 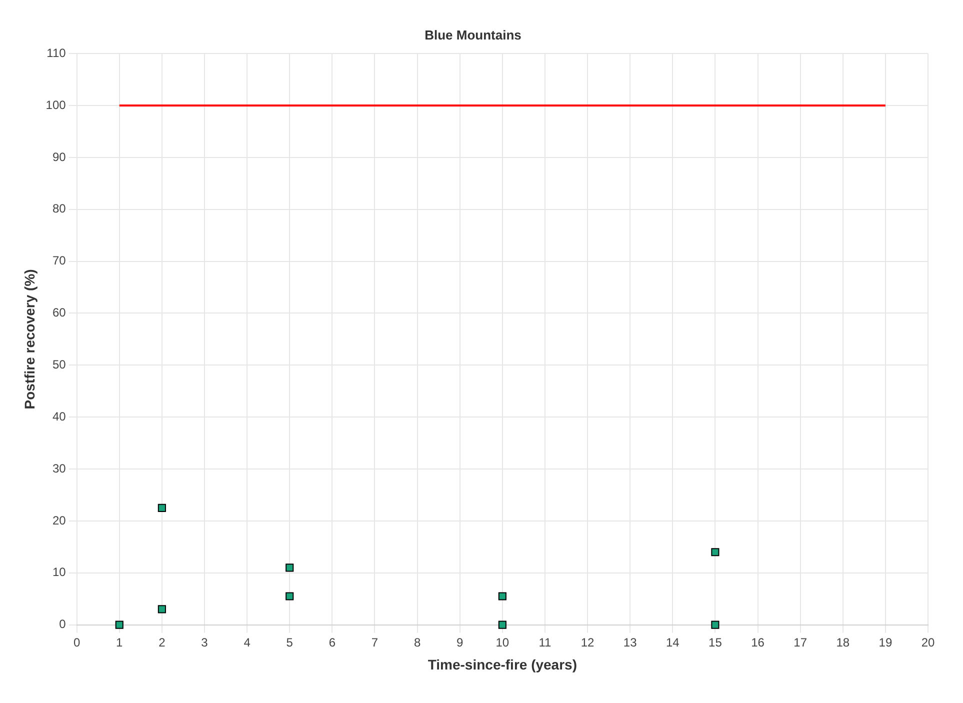 What do you see at coordinates (59, 468) in the screenshot?
I see `y-tick-label: 30` at bounding box center [59, 468].